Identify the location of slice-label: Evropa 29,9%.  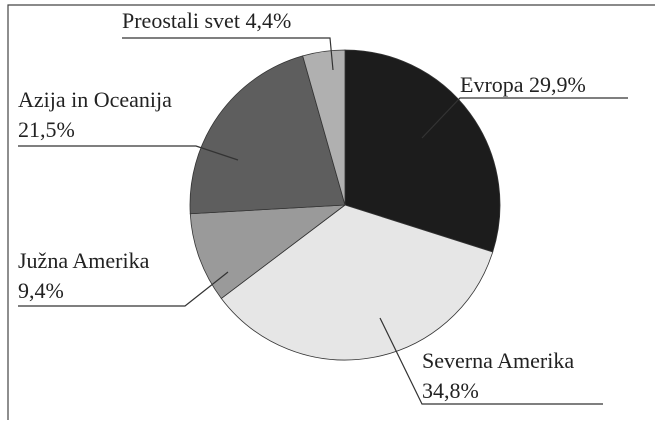
(523, 85).